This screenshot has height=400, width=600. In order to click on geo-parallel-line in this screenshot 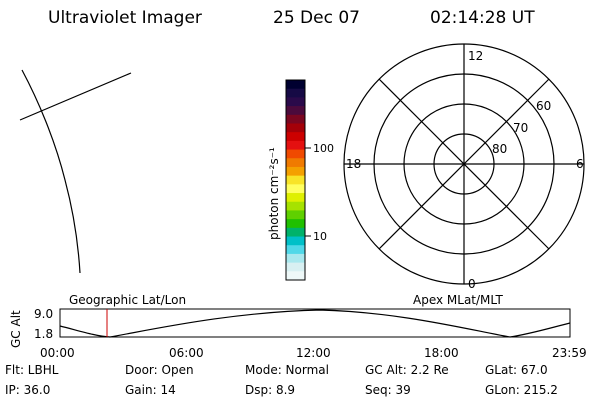, I will do `click(75, 96)`.